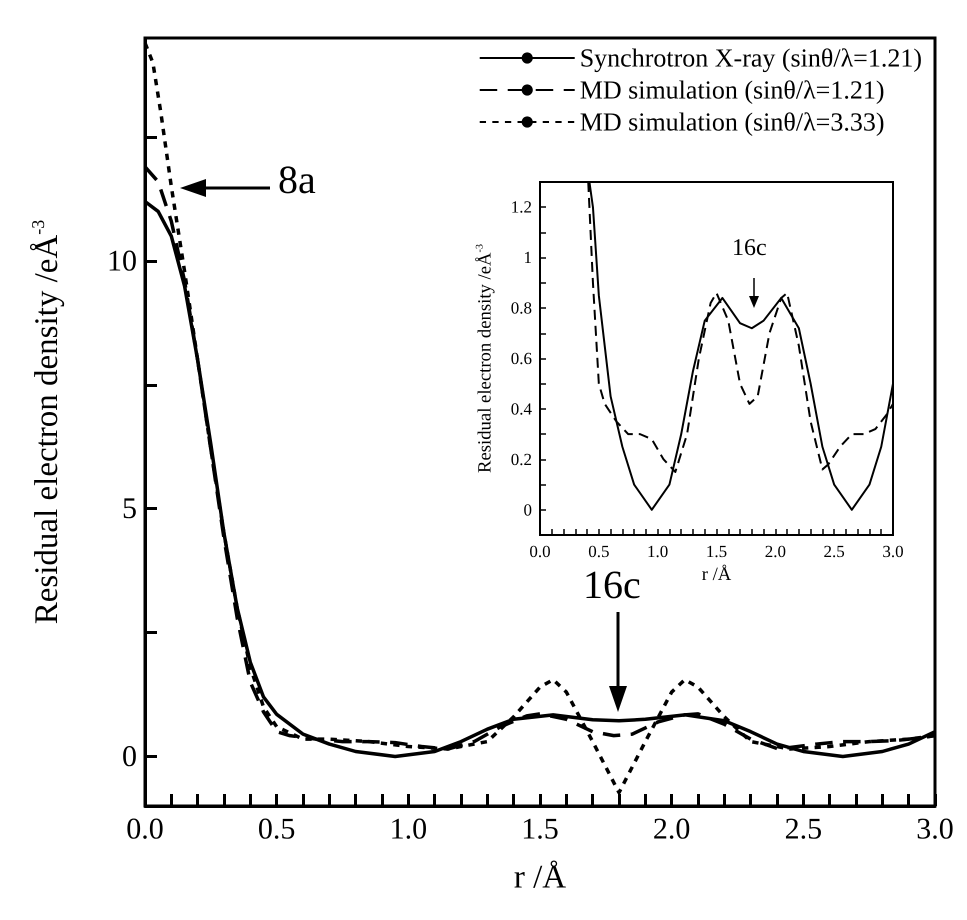 Image resolution: width=967 pixels, height=920 pixels. What do you see at coordinates (528, 258) in the screenshot?
I see `y-tick-label: 1` at bounding box center [528, 258].